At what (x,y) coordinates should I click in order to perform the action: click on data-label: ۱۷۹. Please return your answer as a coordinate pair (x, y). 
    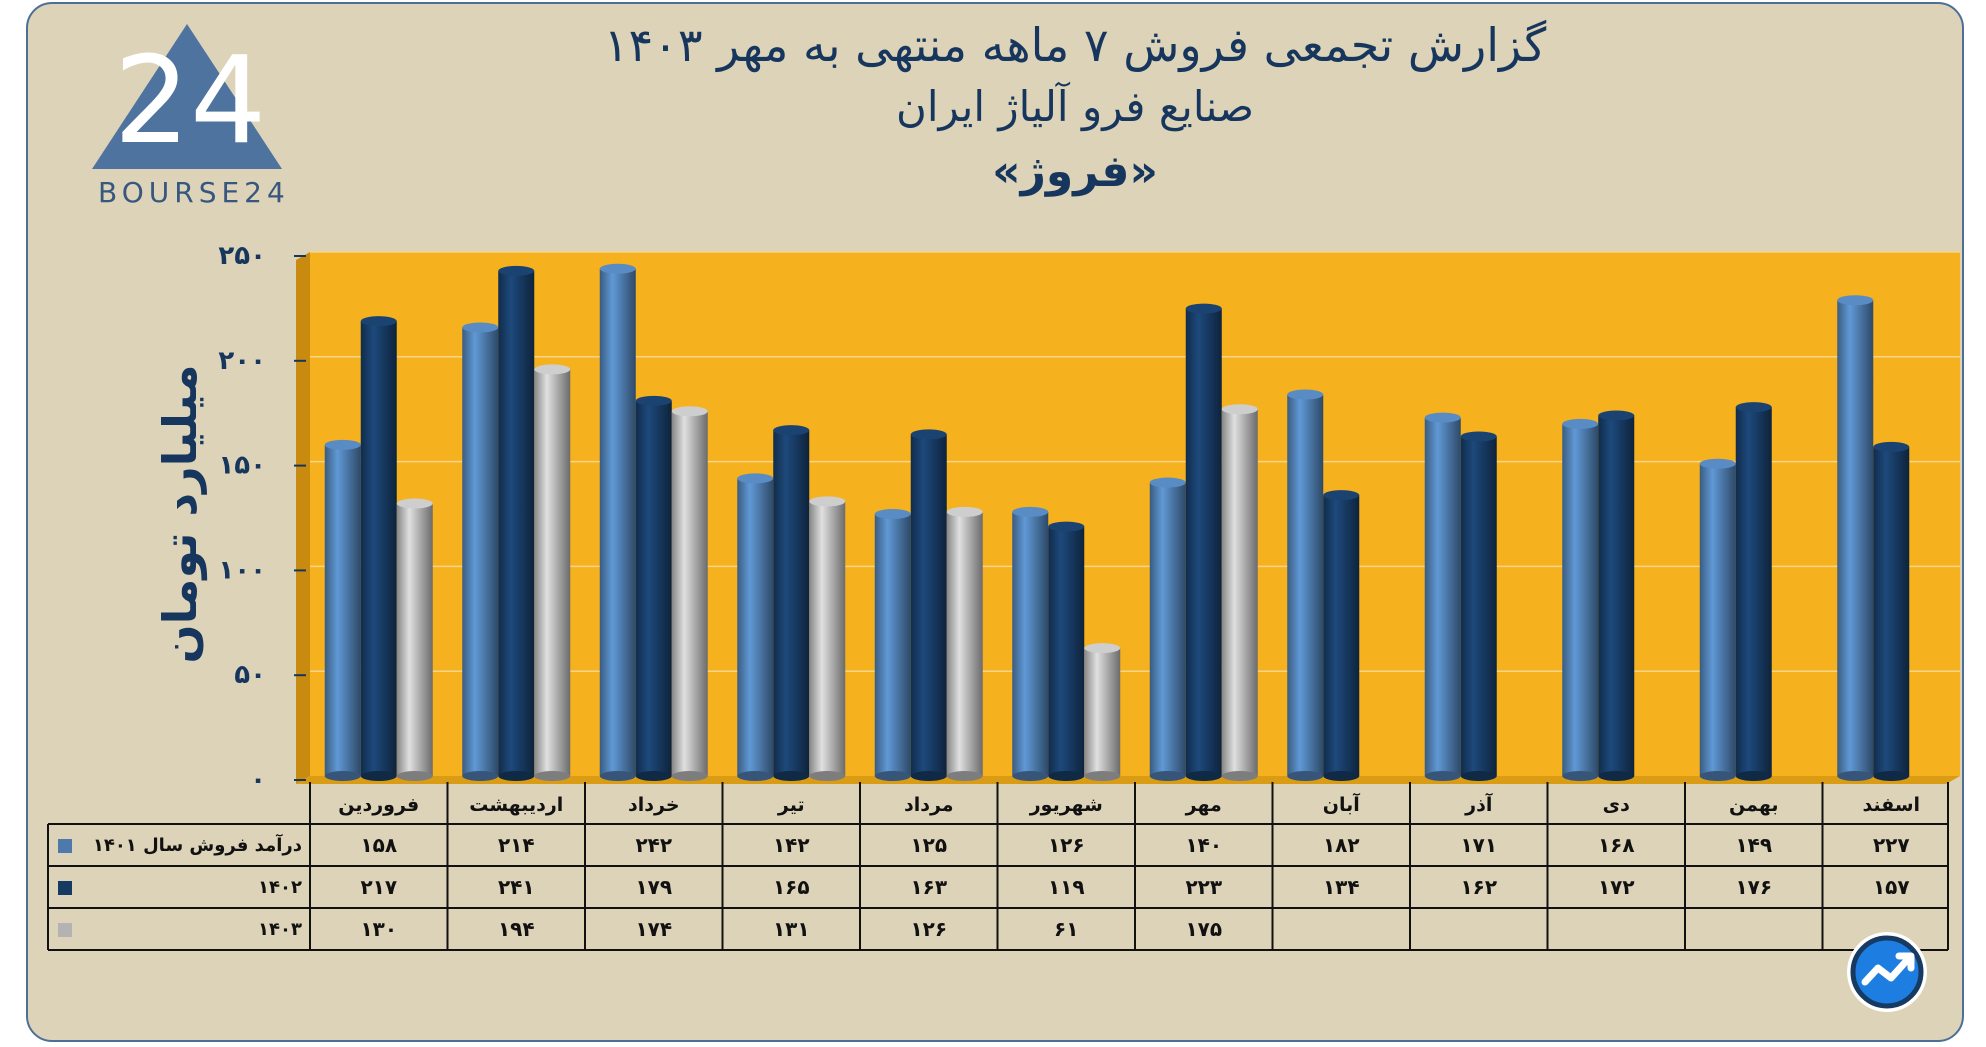
    Looking at the image, I should click on (653, 887).